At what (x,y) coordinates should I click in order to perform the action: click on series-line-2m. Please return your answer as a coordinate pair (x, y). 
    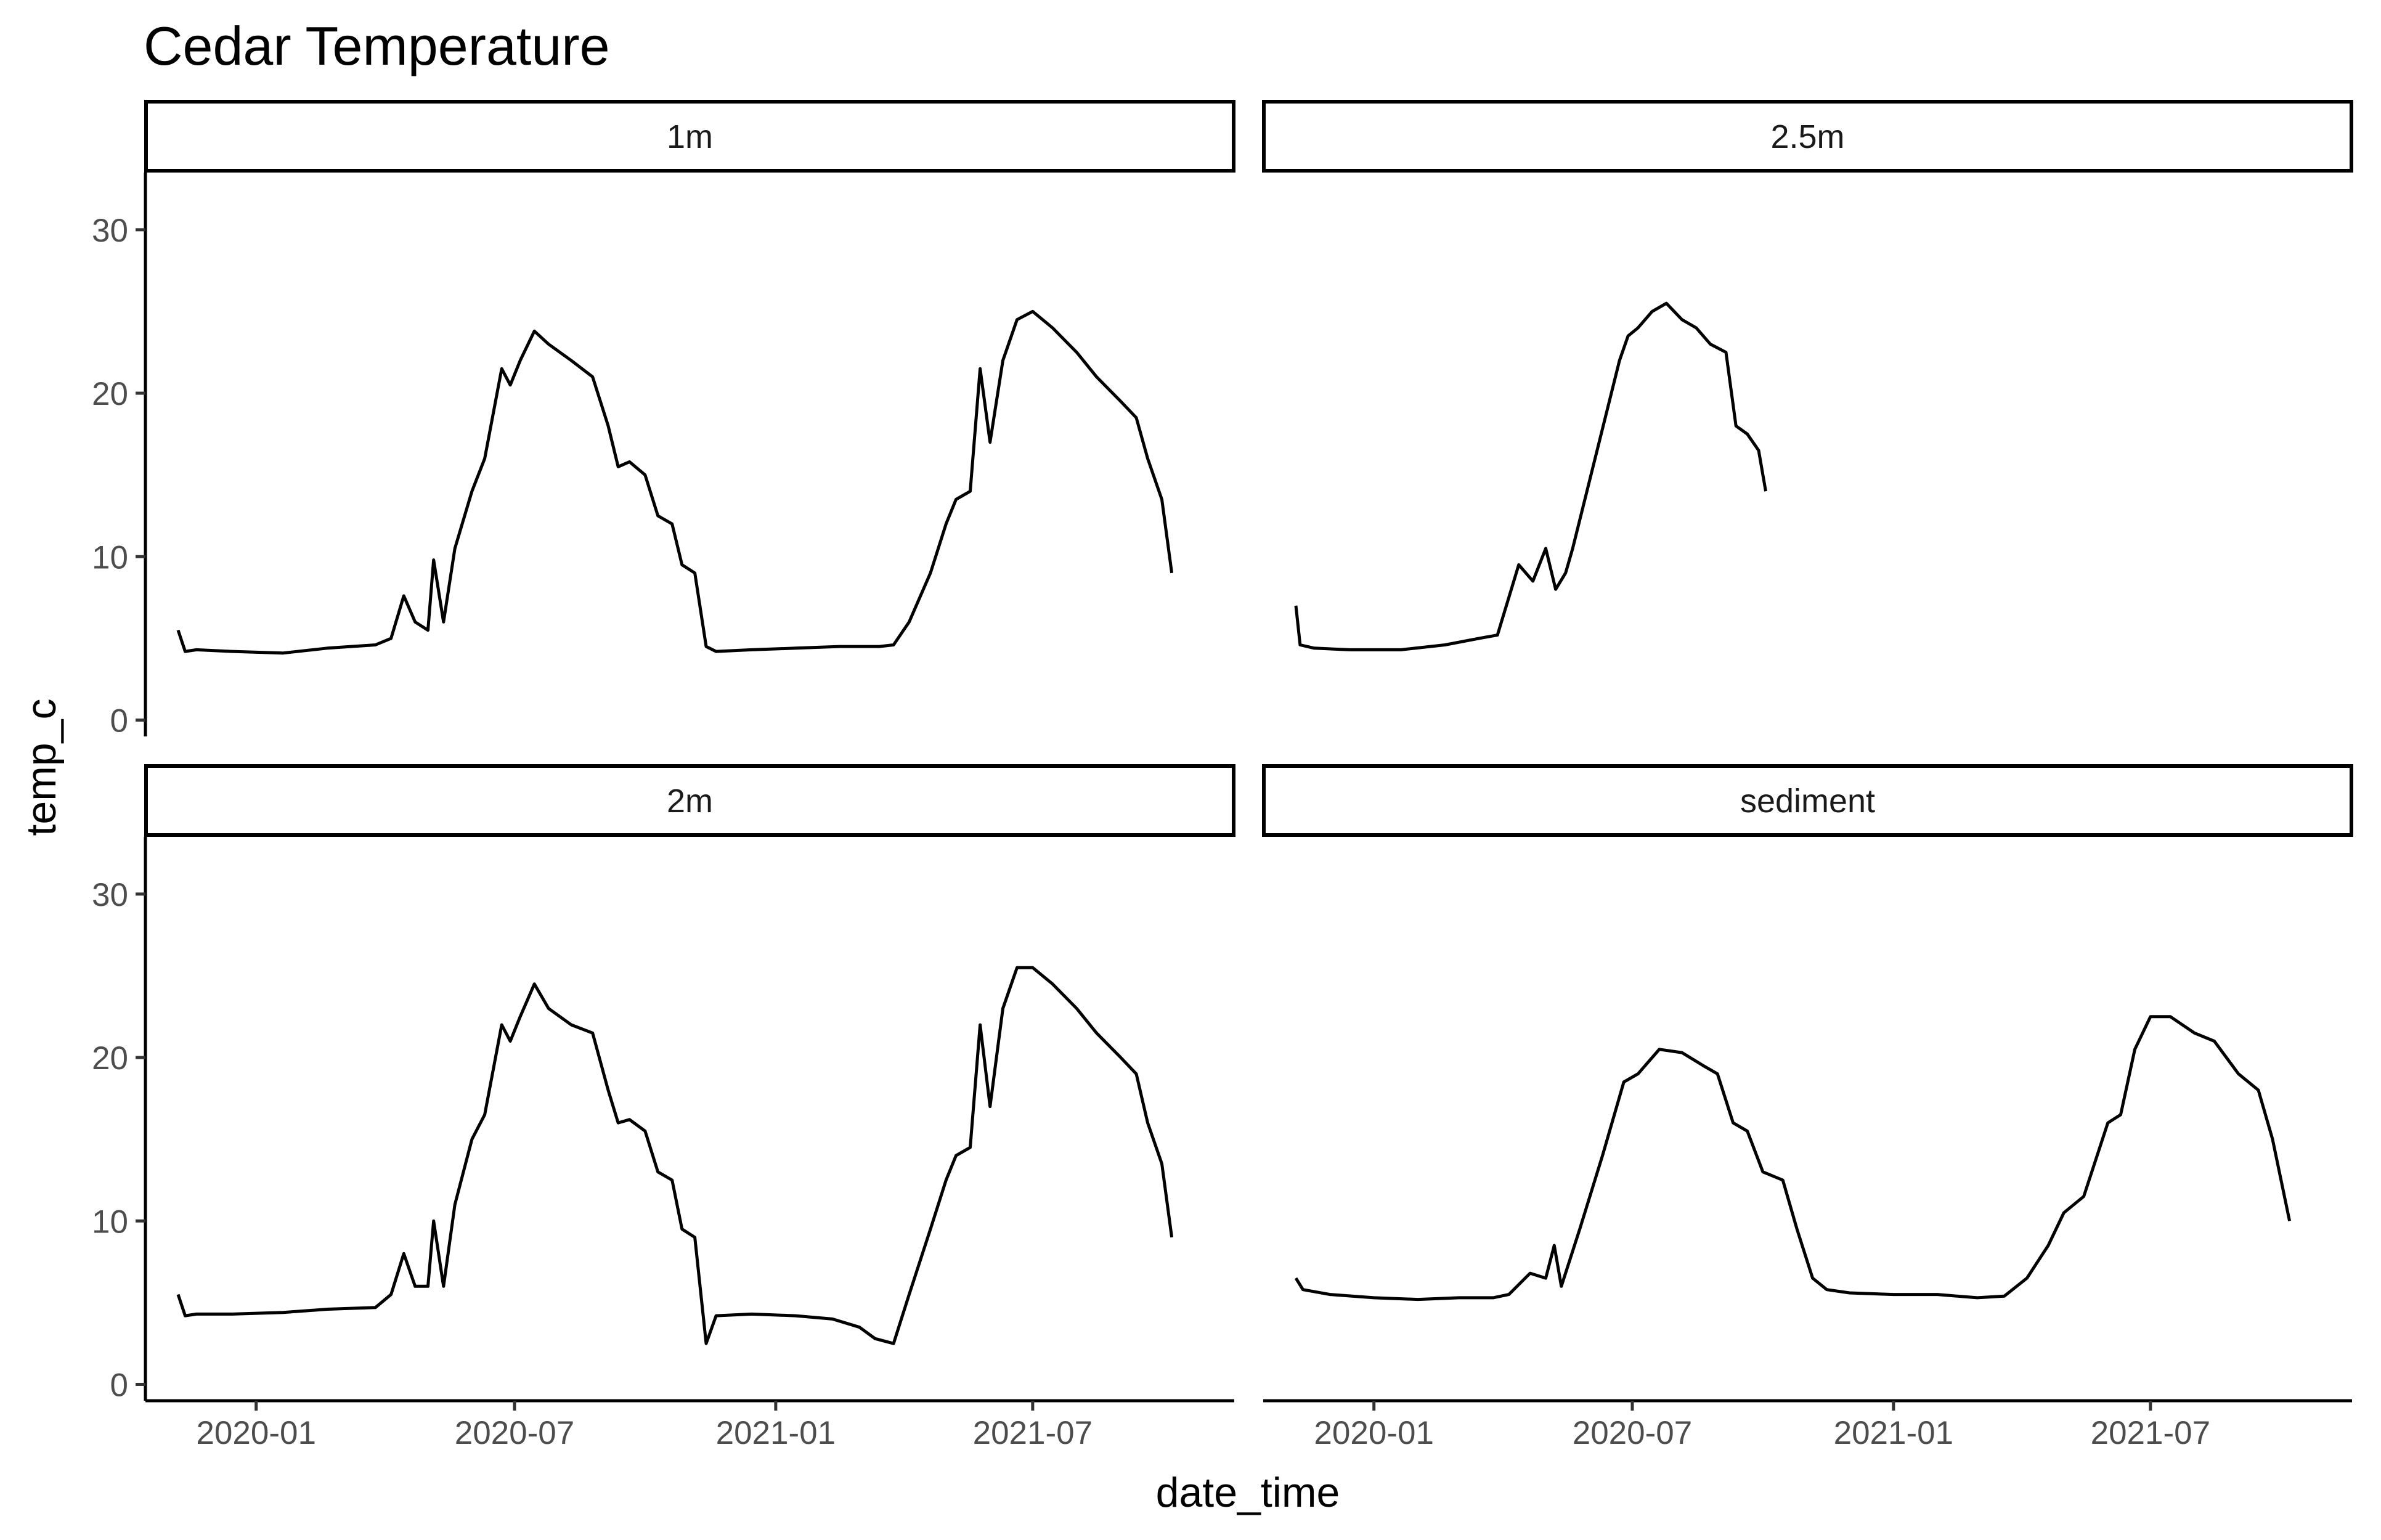
    Looking at the image, I should click on (675, 1155).